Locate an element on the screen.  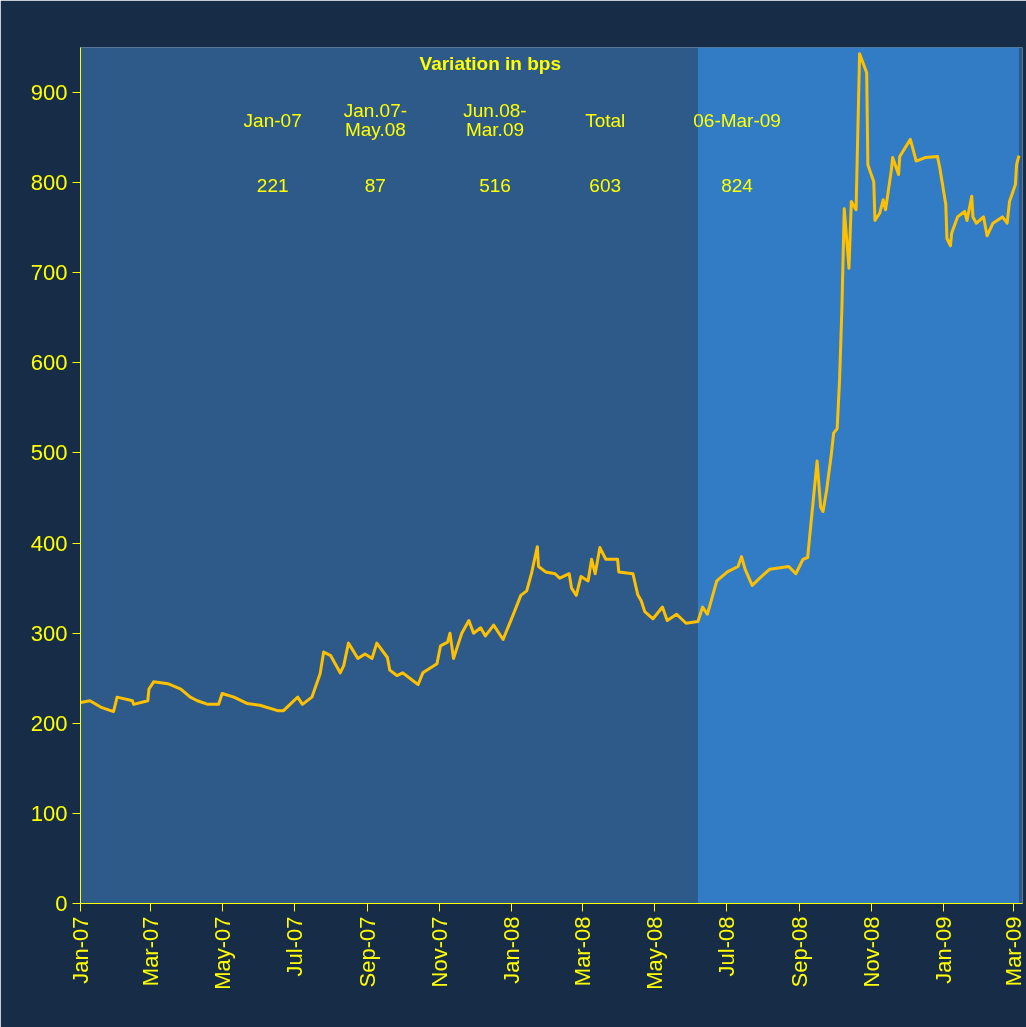
x-tick-label: Jan-07 is located at coordinates (80, 950).